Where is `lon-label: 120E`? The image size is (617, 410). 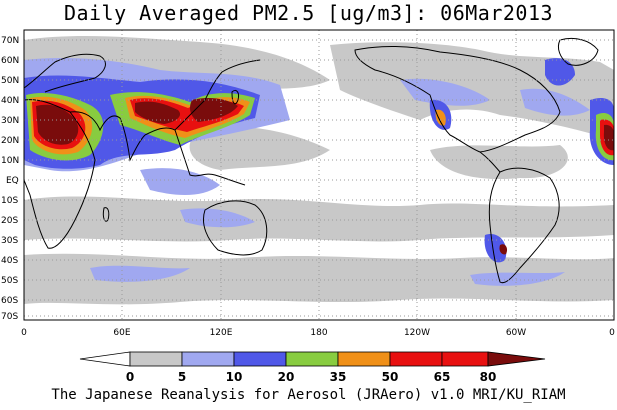 lon-label: 120E is located at coordinates (221, 333).